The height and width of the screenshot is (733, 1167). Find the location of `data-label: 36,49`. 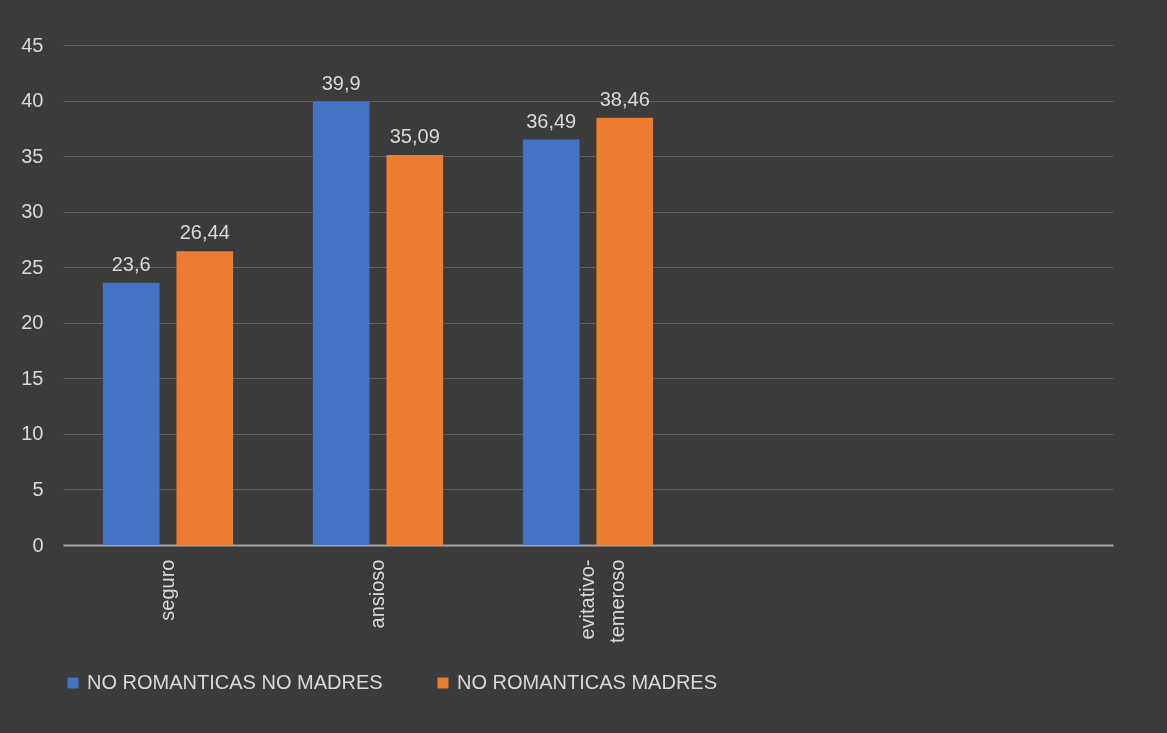

data-label: 36,49 is located at coordinates (551, 120).